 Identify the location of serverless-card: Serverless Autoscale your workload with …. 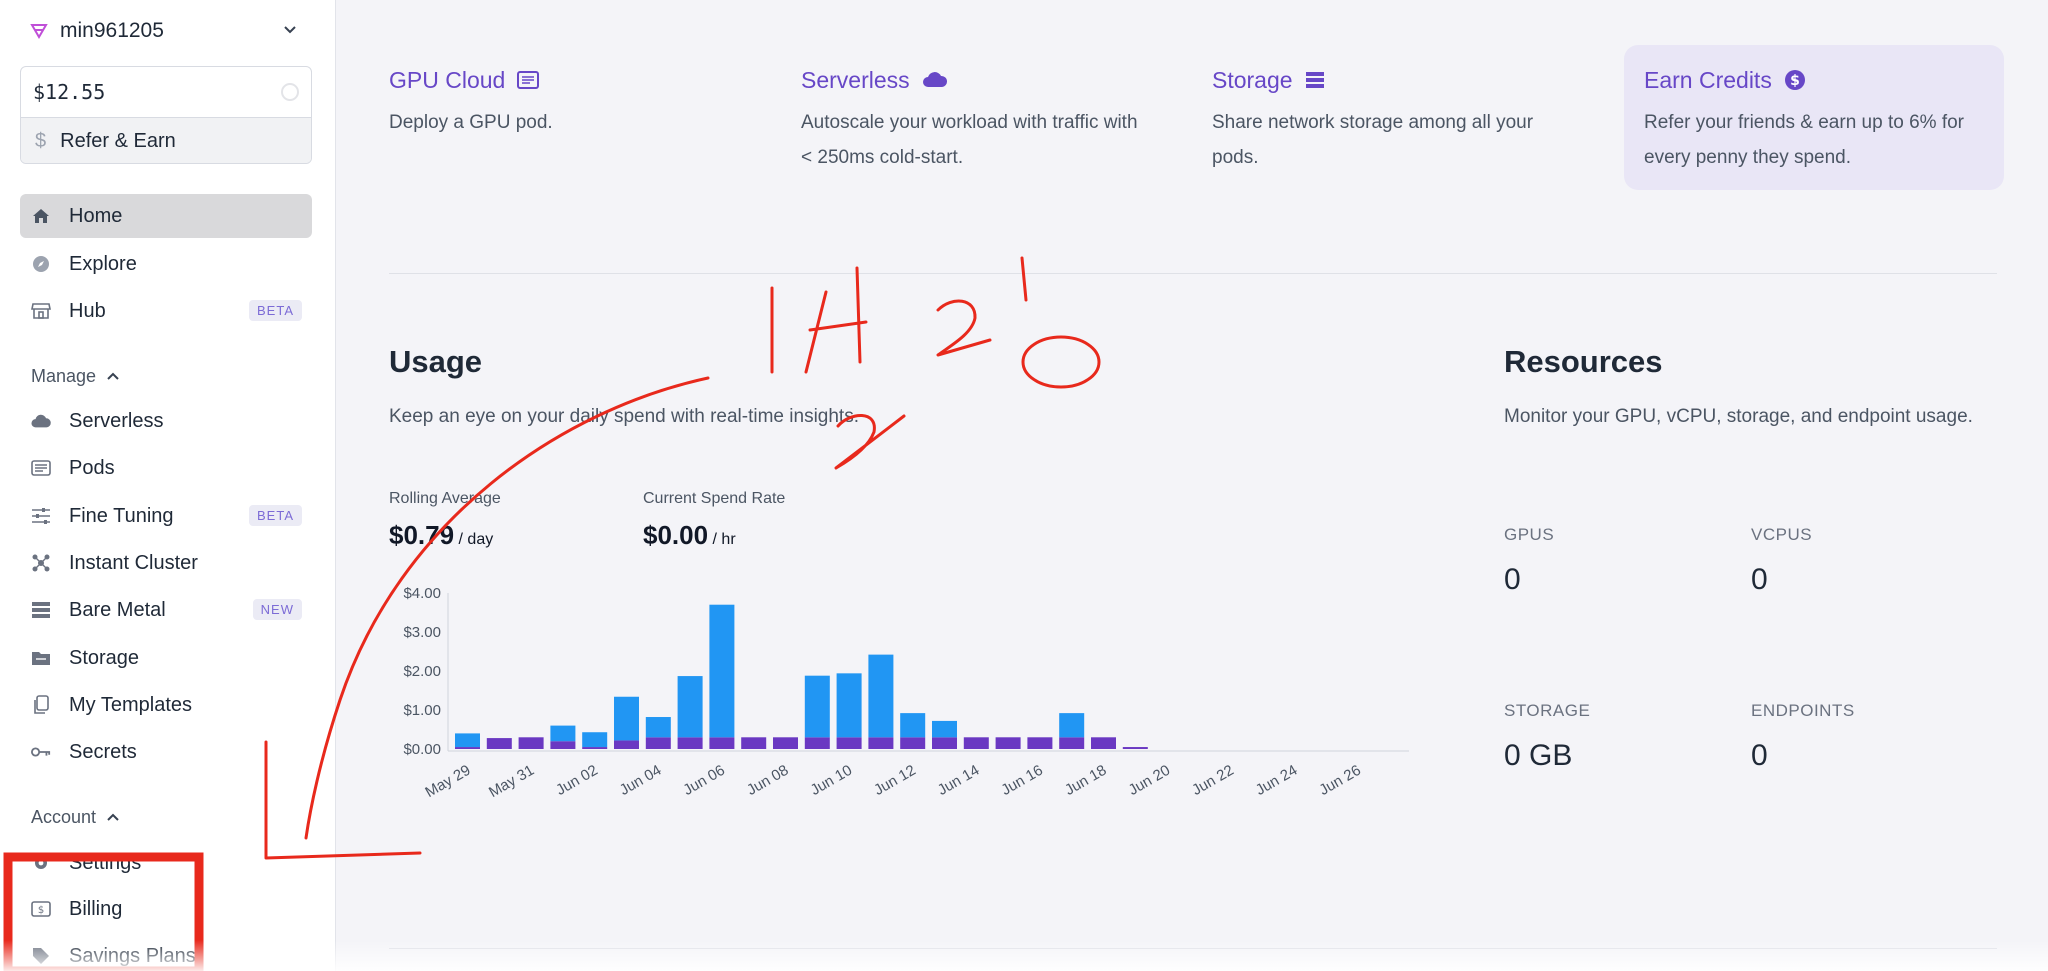
(971, 117).